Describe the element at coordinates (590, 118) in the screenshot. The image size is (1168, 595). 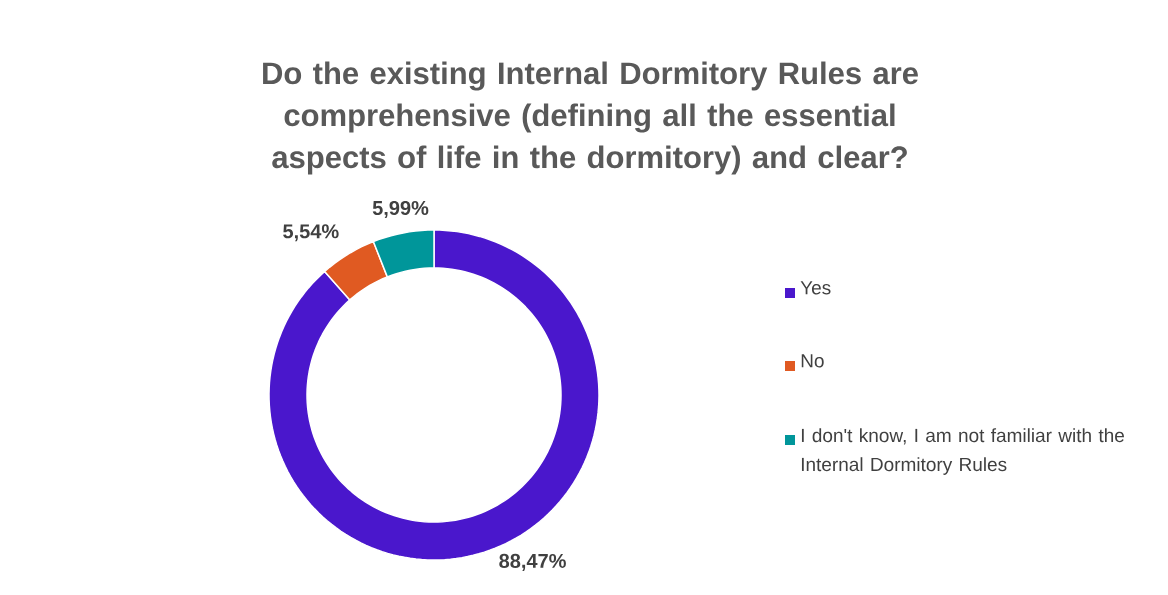
I see `chart-title: Do the existing Internal Dormitory Rules are comprehensive (defining all the essential aspects of life in the dormitory) and clear?` at that location.